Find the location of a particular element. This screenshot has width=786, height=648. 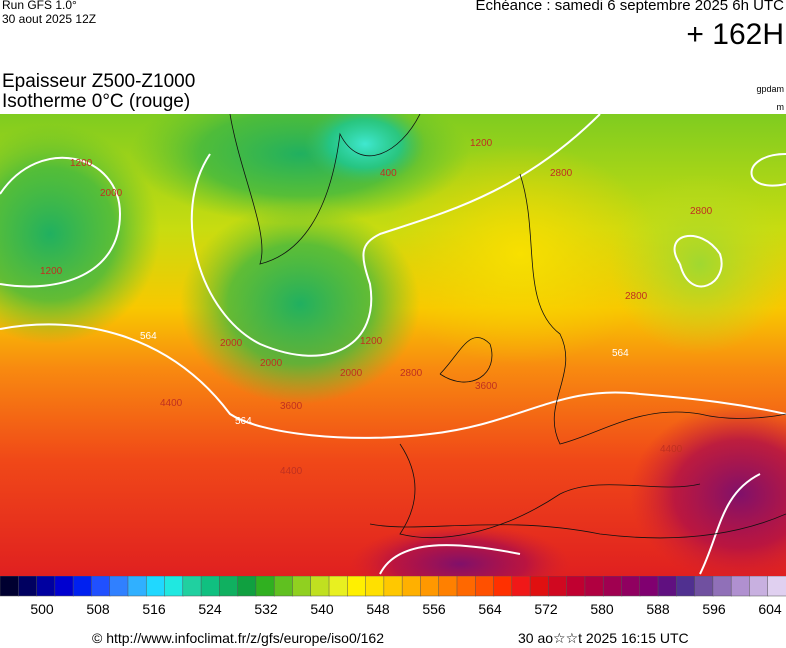

unit-isotherm: m is located at coordinates (780, 107).